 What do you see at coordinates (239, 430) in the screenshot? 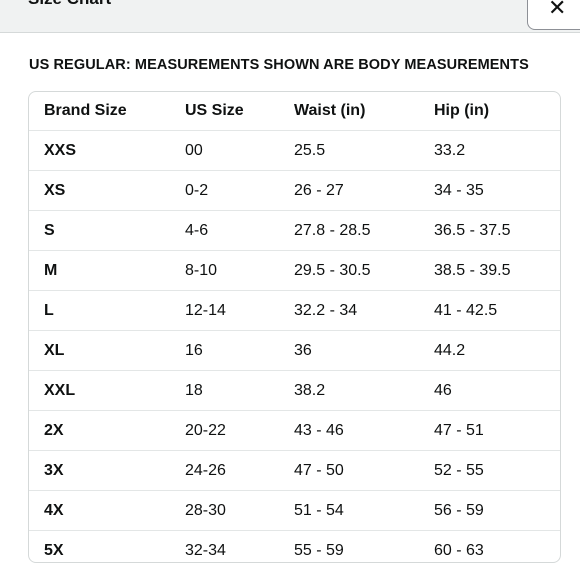
I see `cell-us-size: 20-22` at bounding box center [239, 430].